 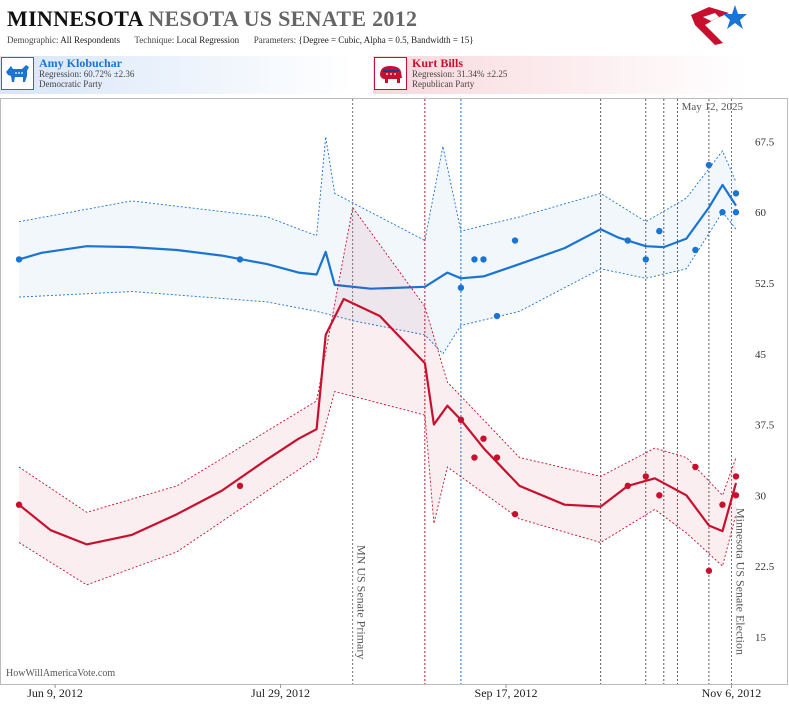 I want to click on candidate-rep-party: Republican Party, so click(x=443, y=84).